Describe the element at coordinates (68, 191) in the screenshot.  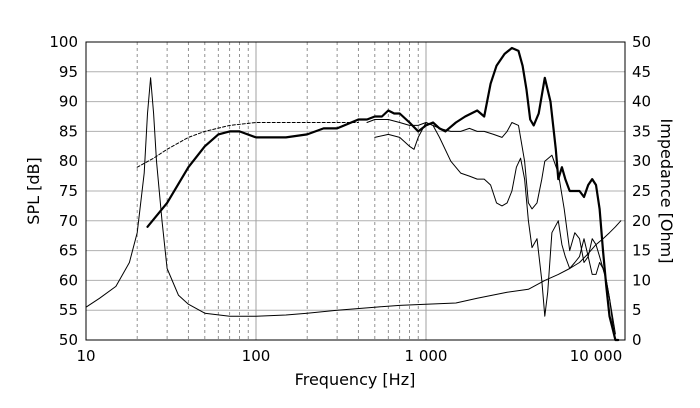
I see `y-tick-label: 75` at that location.